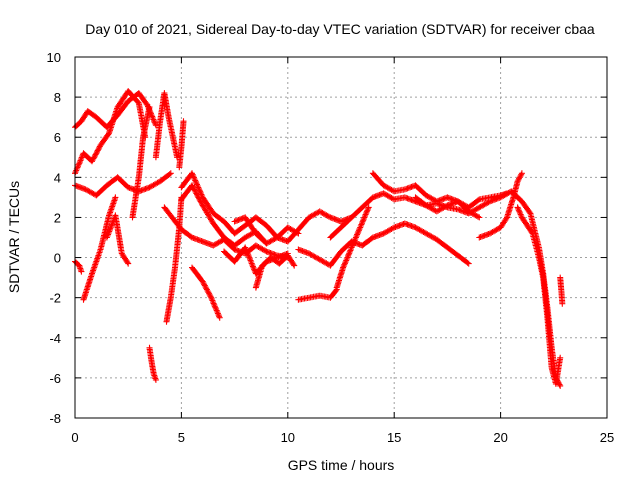 The height and width of the screenshot is (480, 640). I want to click on x-tick-label: 10, so click(288, 437).